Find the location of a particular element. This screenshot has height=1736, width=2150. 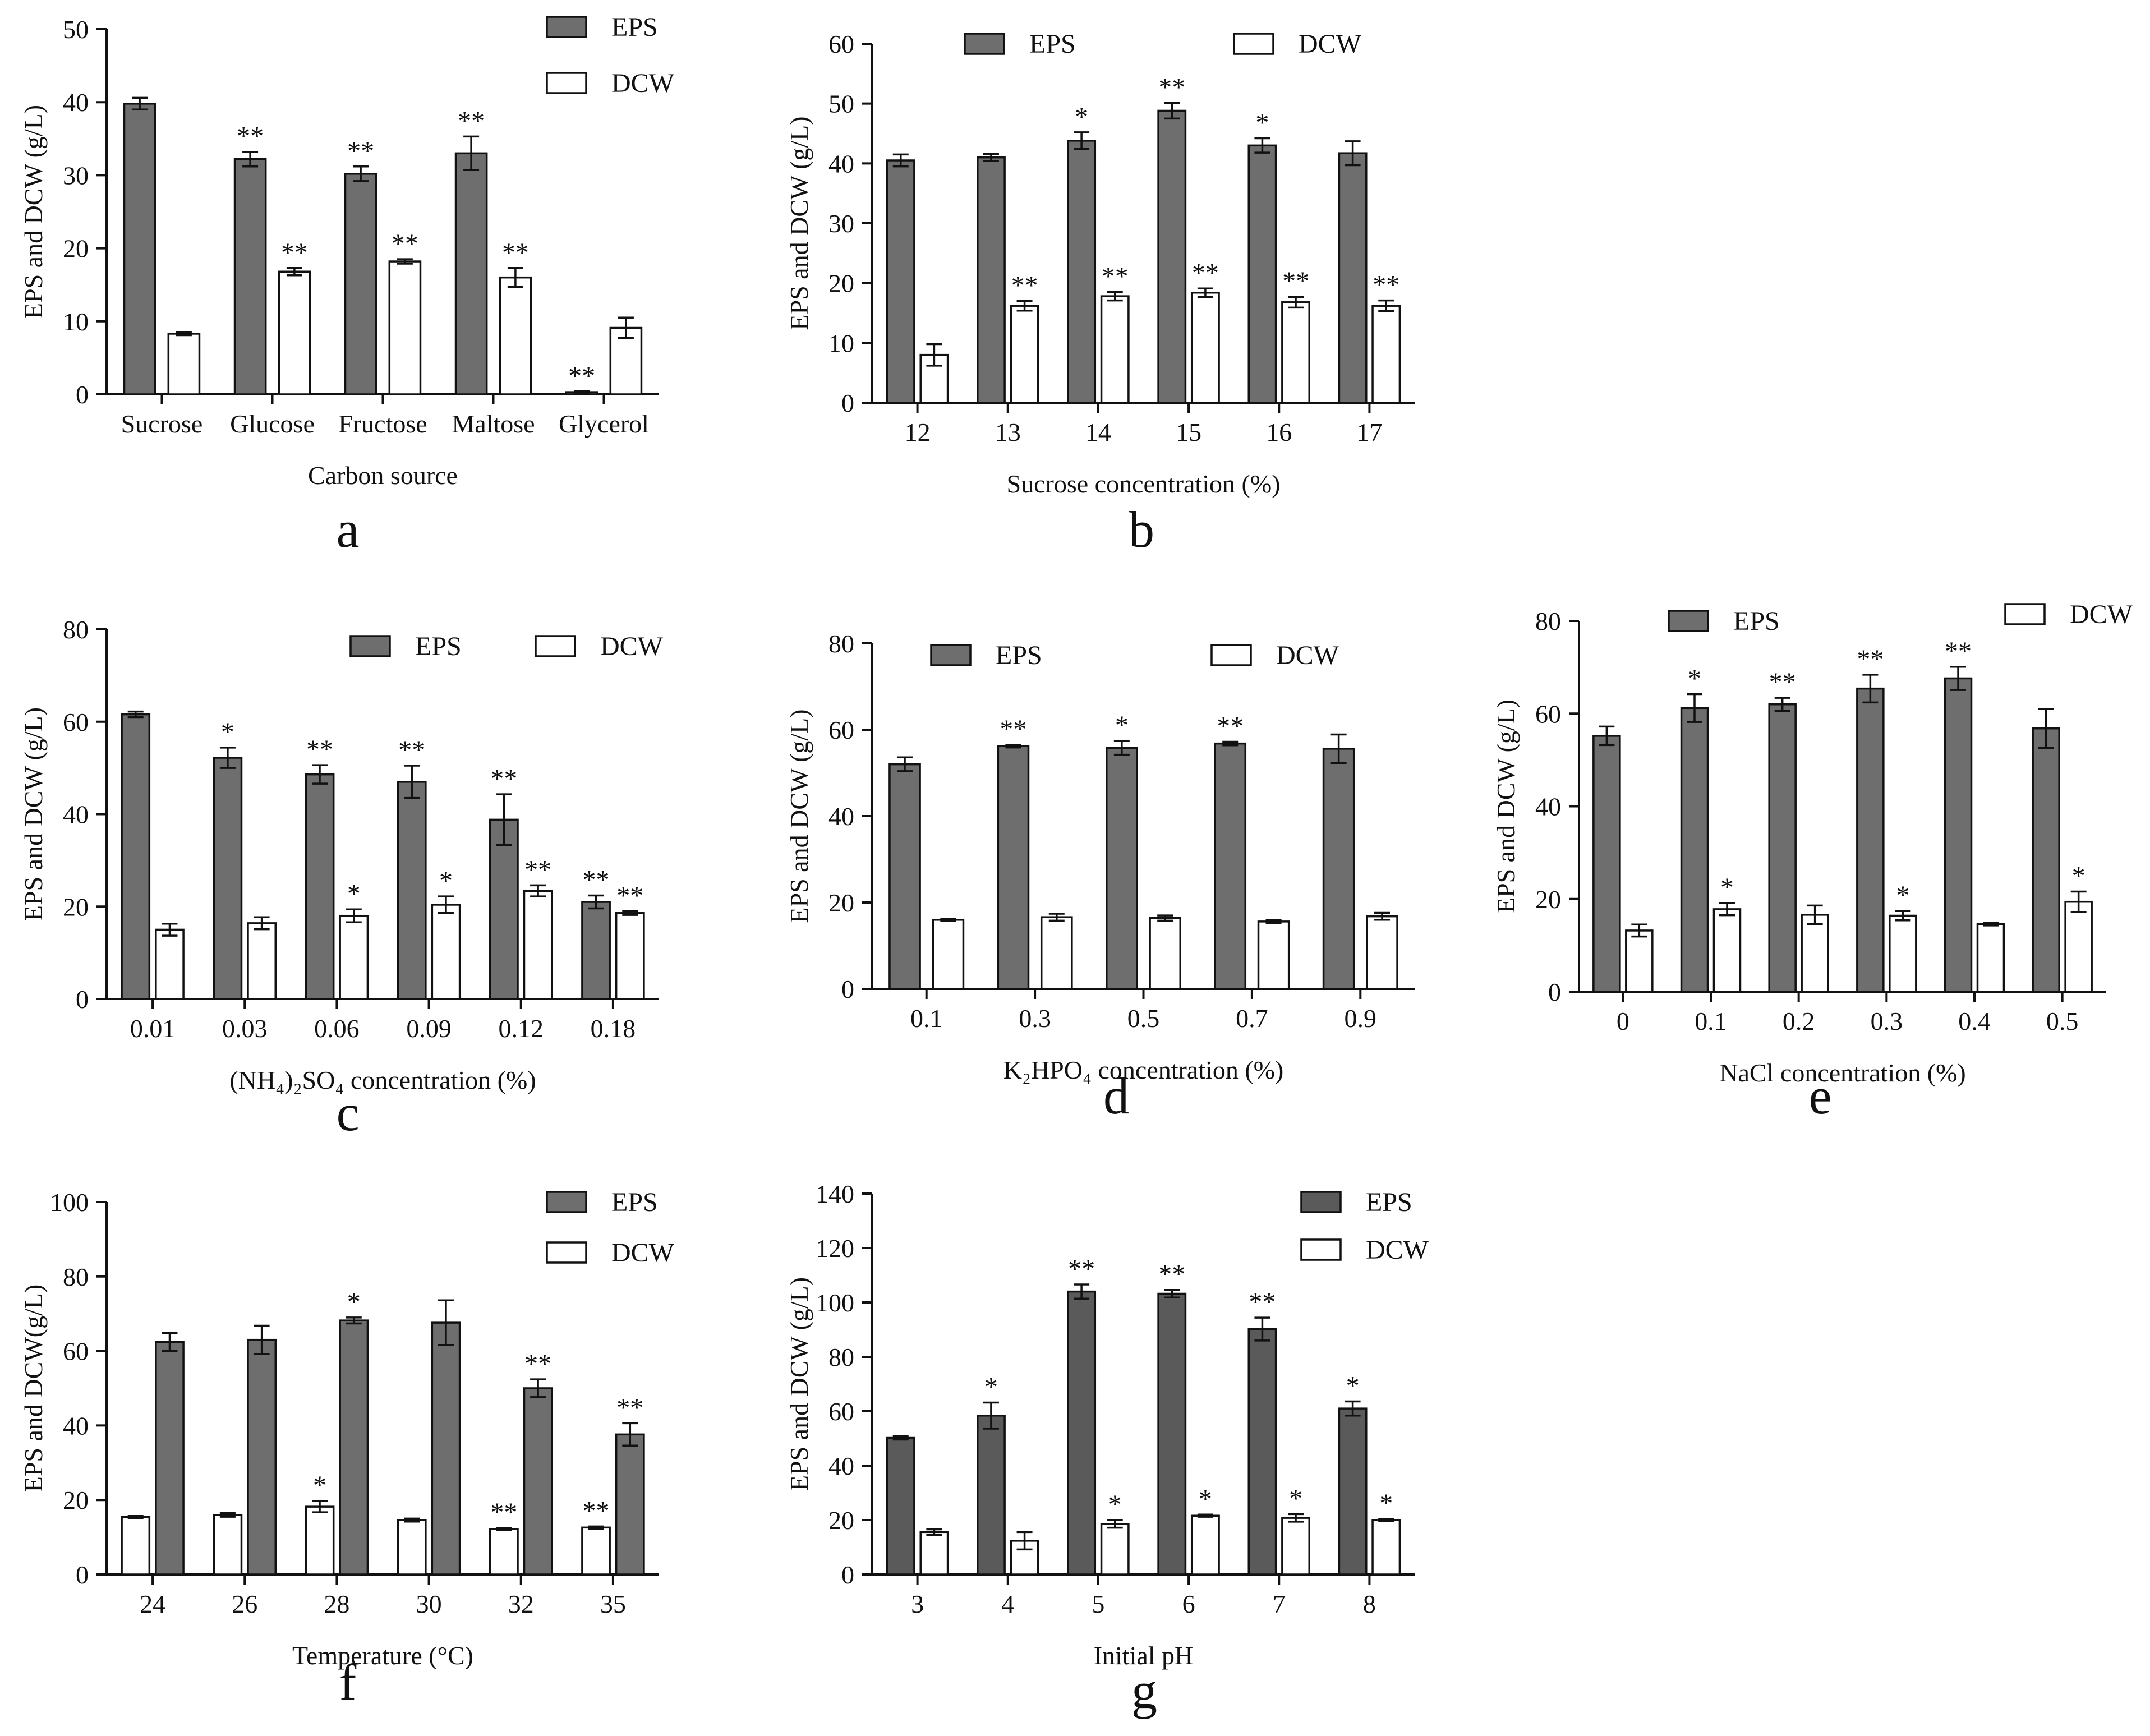

x-tick-label: 28 is located at coordinates (336, 1604).